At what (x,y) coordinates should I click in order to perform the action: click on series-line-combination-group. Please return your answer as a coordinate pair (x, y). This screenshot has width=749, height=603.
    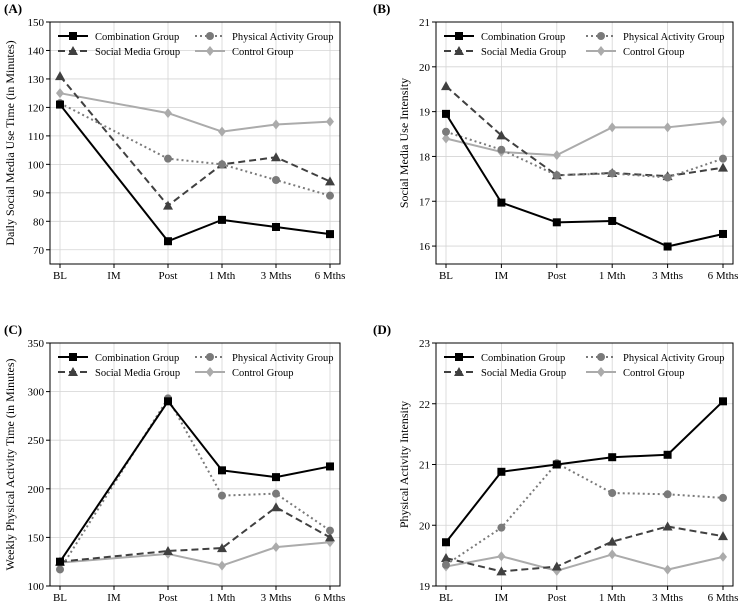
    Looking at the image, I should click on (584, 180).